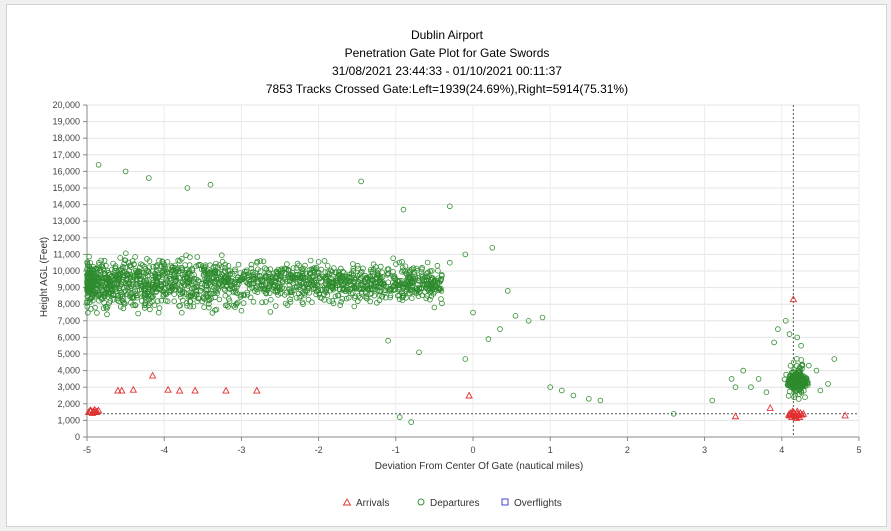 The image size is (891, 531). Describe the element at coordinates (319, 450) in the screenshot. I see `x-tick-label: -2` at that location.